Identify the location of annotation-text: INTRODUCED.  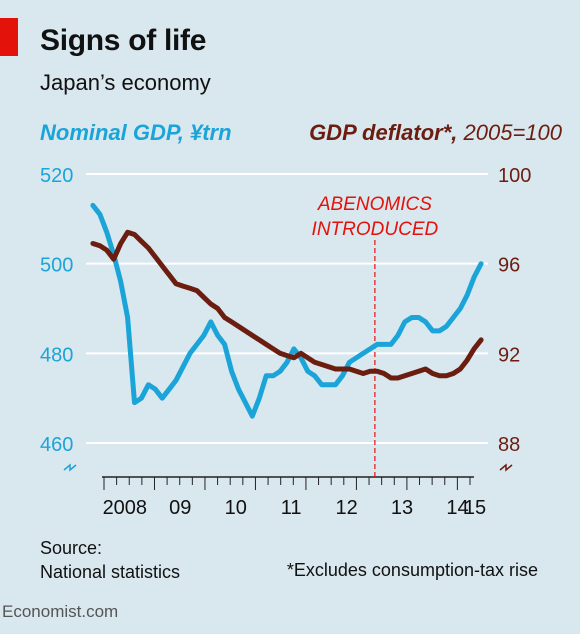
(375, 229).